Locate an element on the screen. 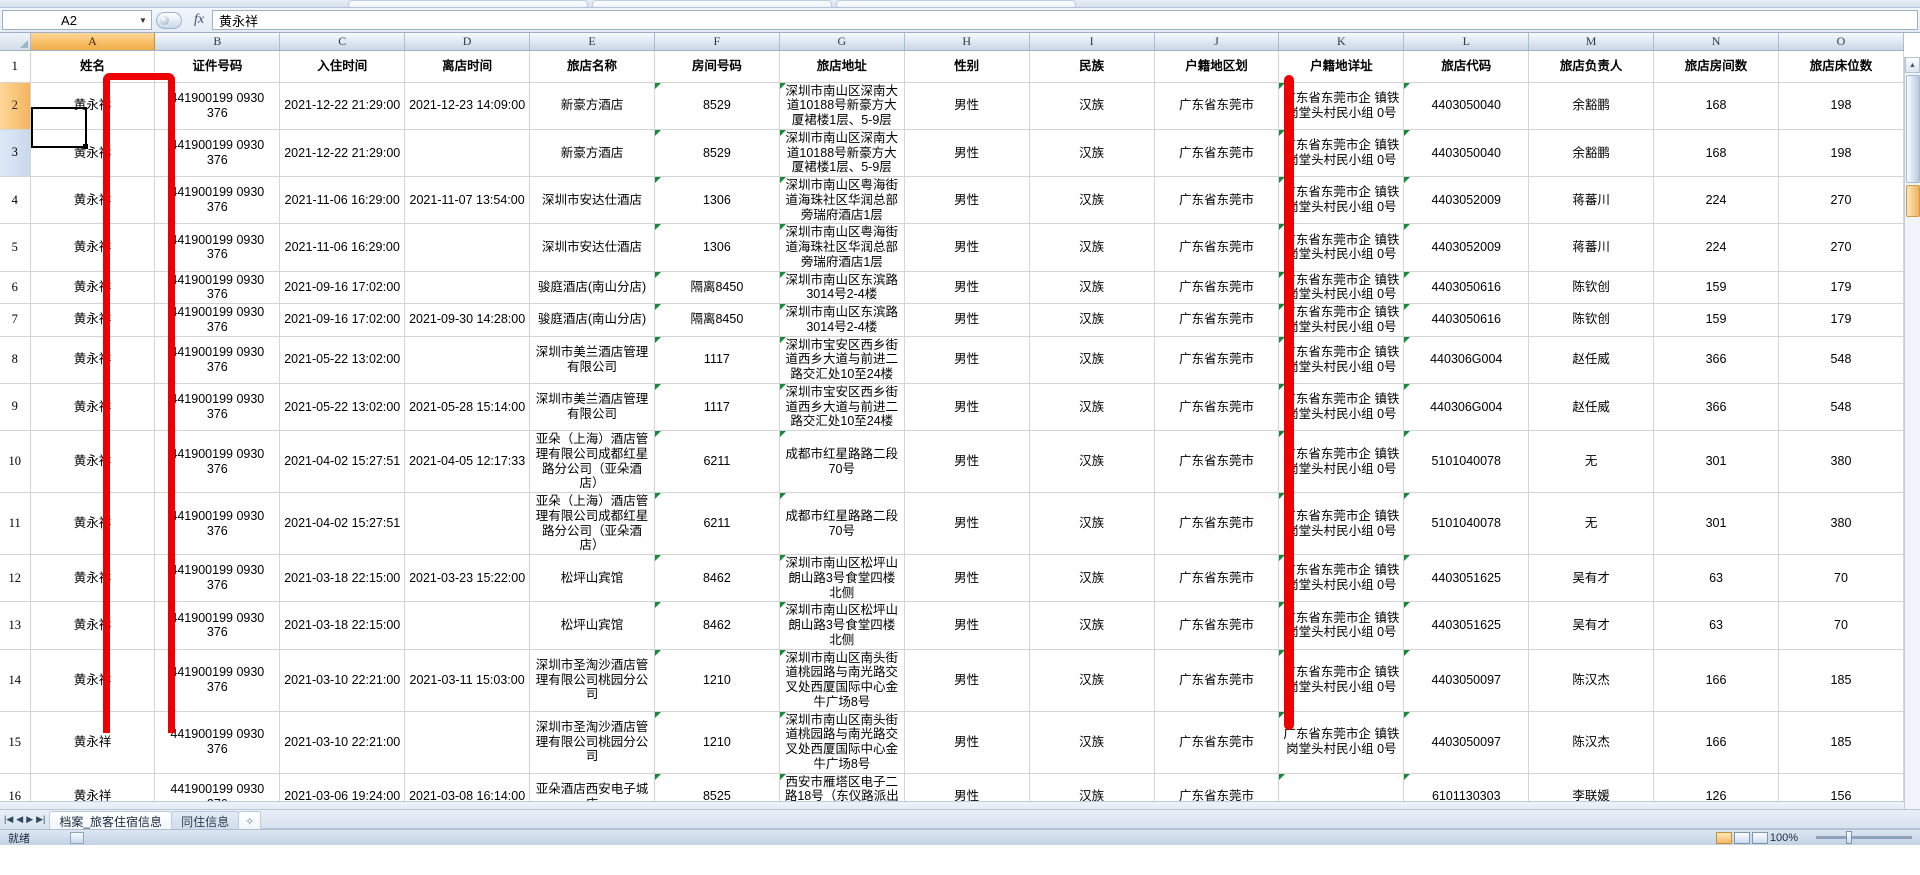 This screenshot has height=875, width=1920. column-header-f: F is located at coordinates (717, 42).